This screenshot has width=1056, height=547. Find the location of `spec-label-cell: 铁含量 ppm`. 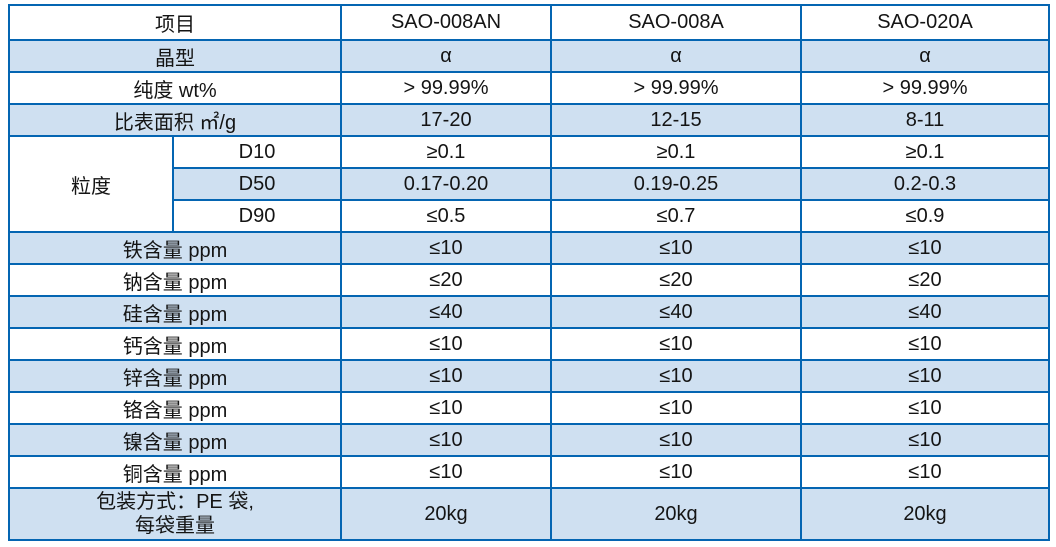

spec-label-cell: 铁含量 ppm is located at coordinates (175, 248).